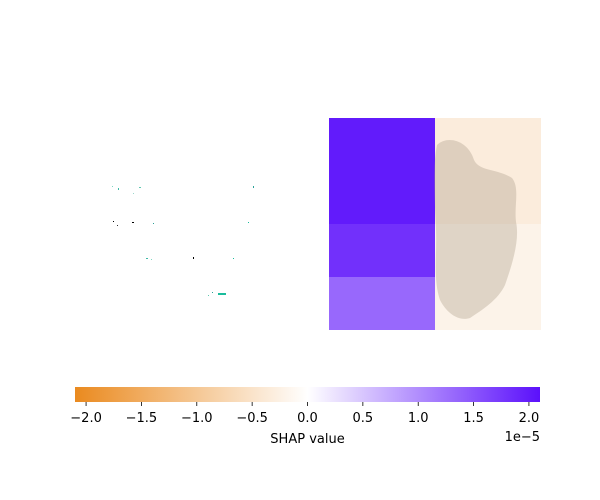 The height and width of the screenshot is (500, 600). What do you see at coordinates (522, 437) in the screenshot?
I see `colorbar-multiplier: 1e−5` at bounding box center [522, 437].